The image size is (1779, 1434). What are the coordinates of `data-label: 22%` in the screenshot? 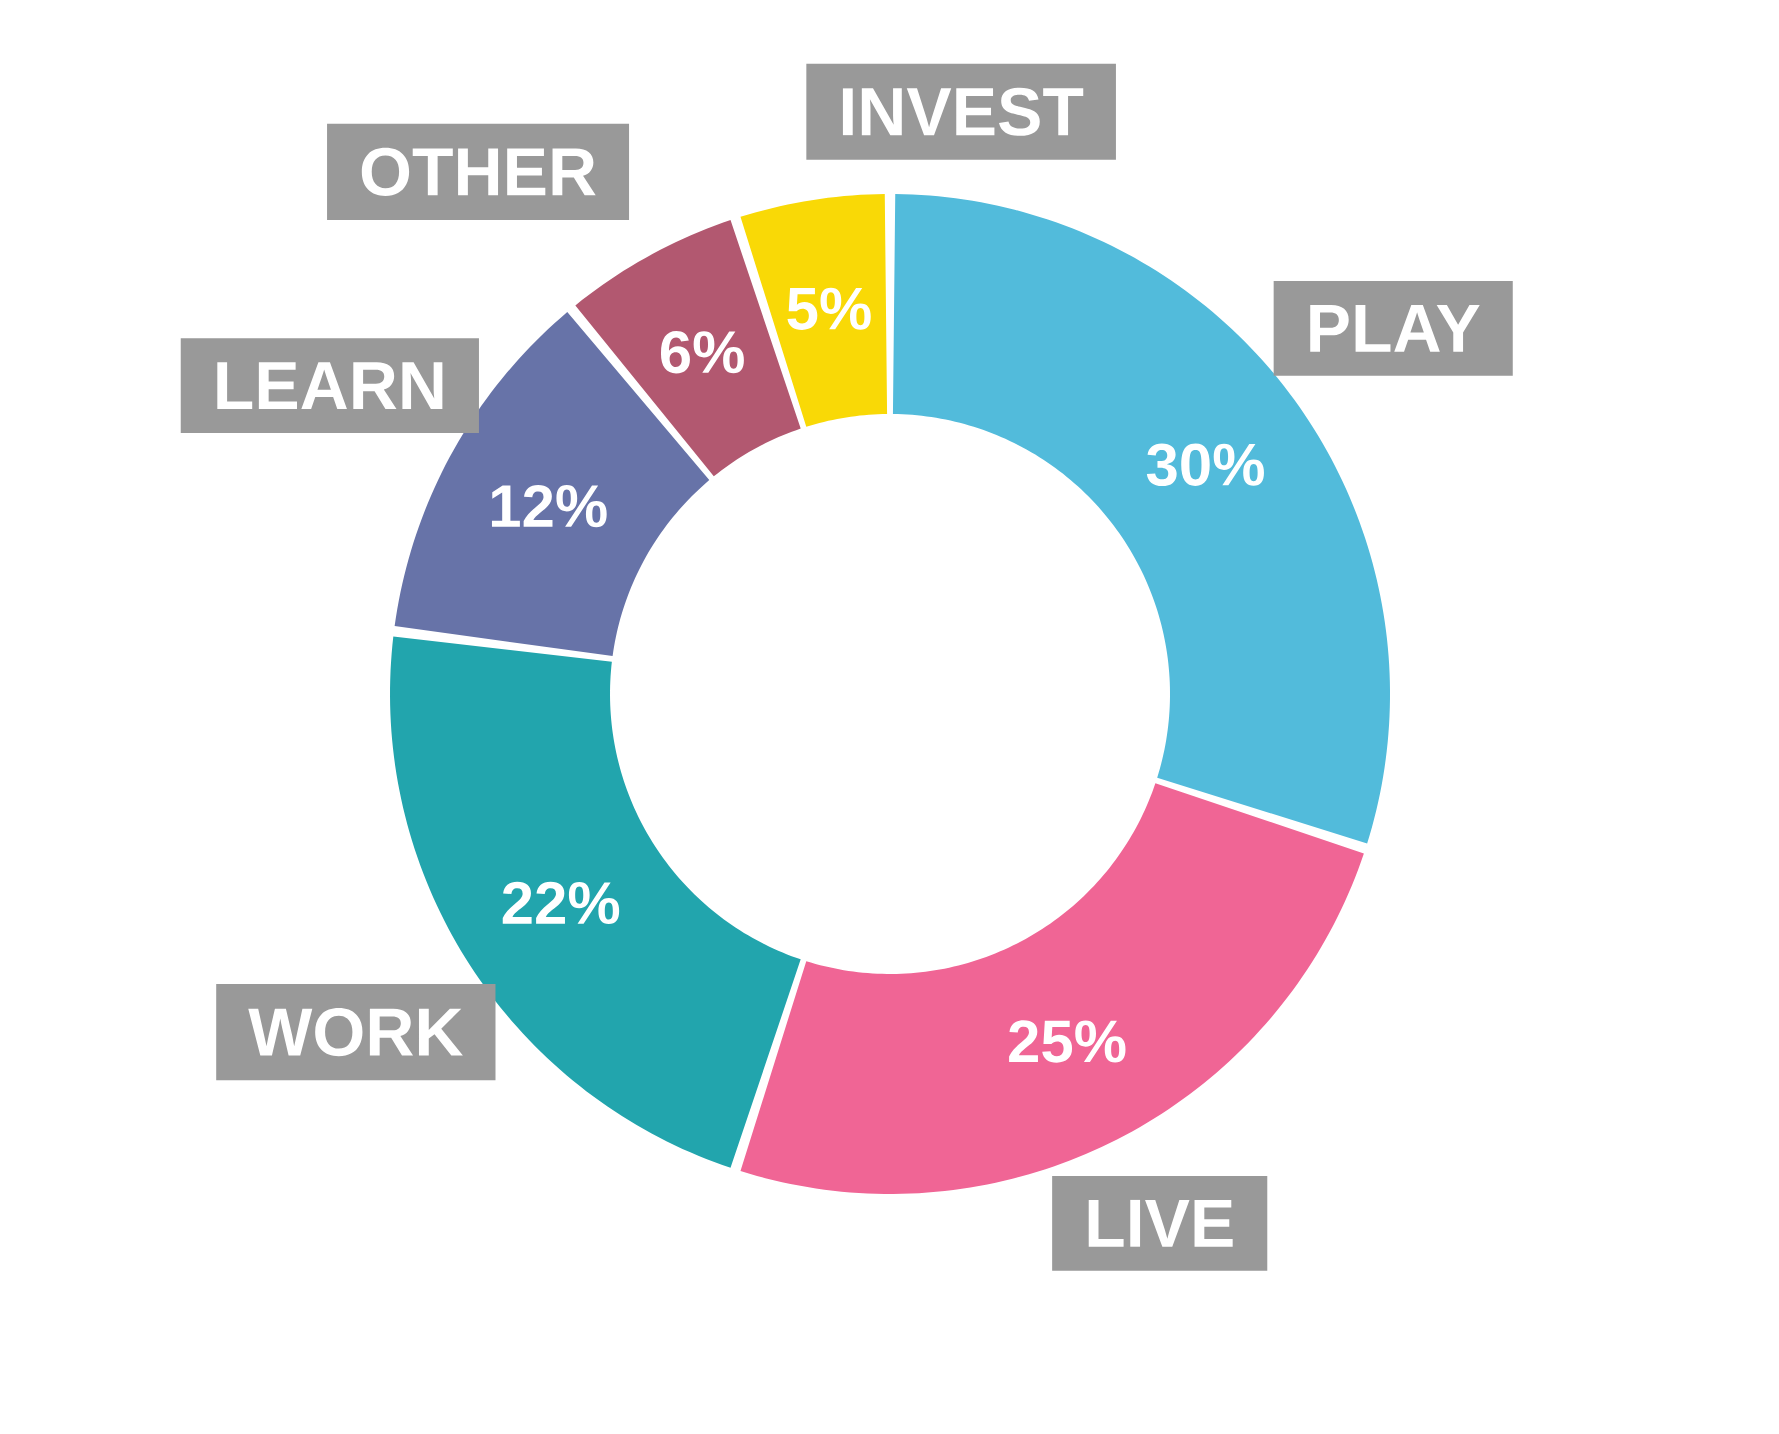 It's located at (561, 903).